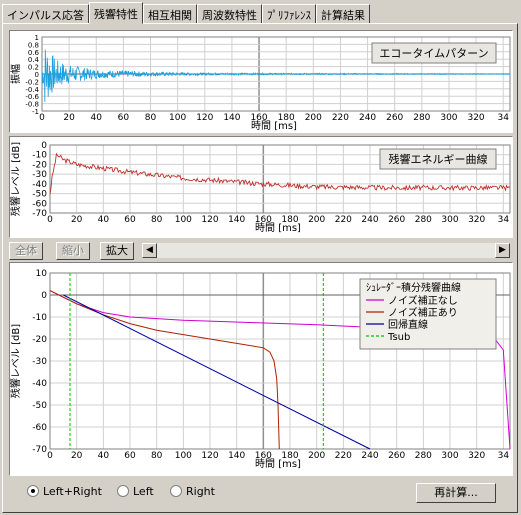  I want to click on radio-left-circle, so click(123, 491).